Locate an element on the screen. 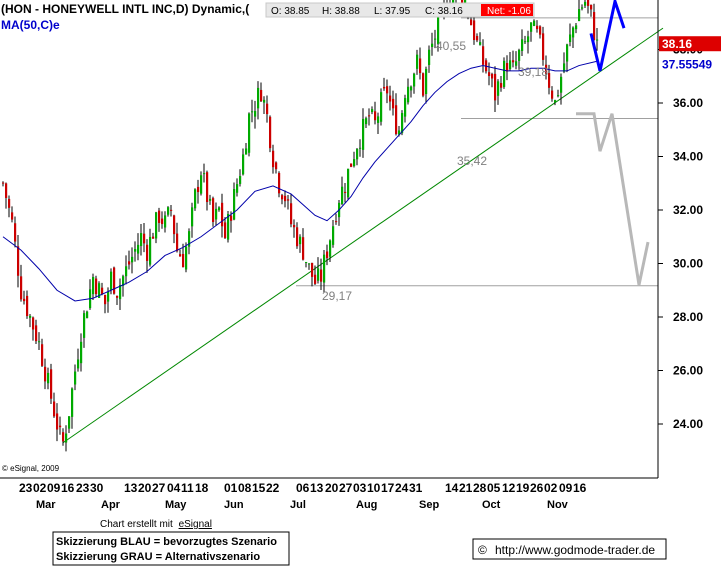  ohlc-low: L: 37.95 is located at coordinates (392, 11).